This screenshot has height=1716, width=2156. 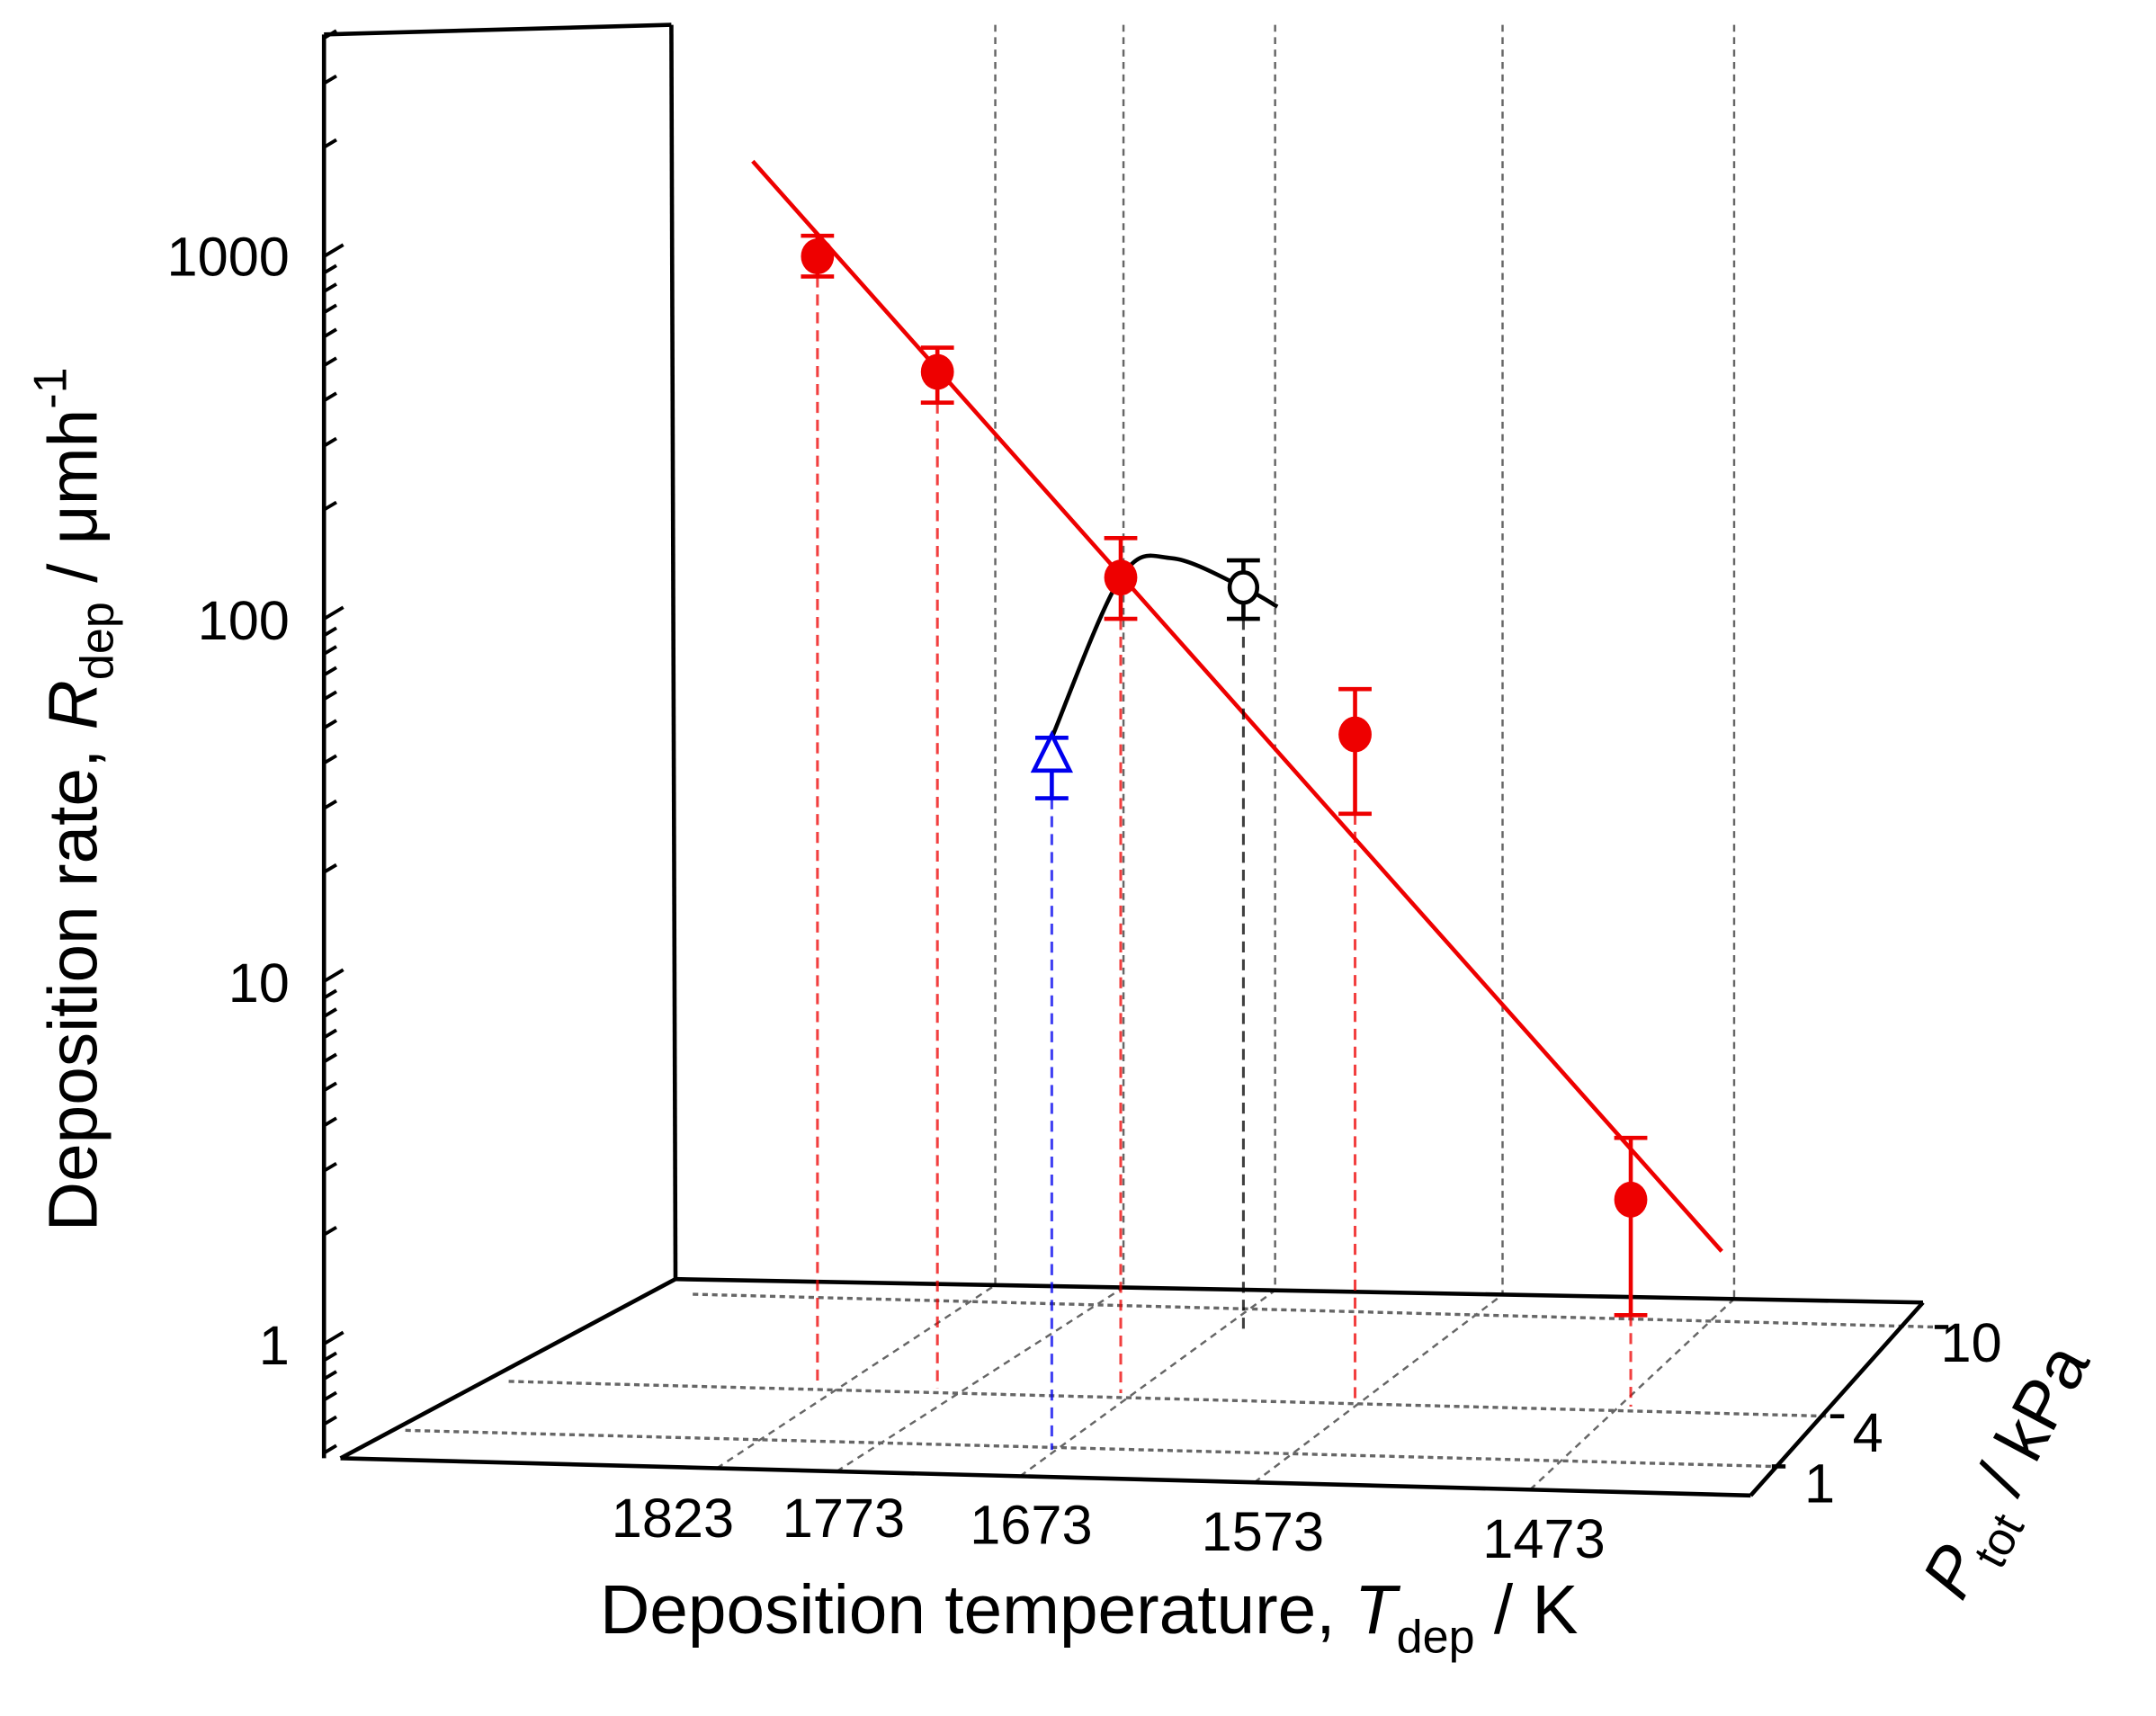 I want to click on floor-front-edge, so click(x=1045, y=1477).